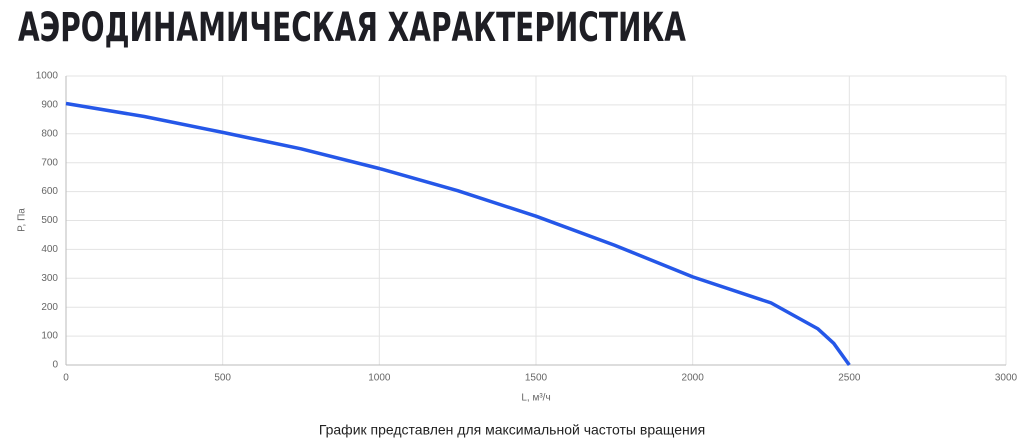 The height and width of the screenshot is (445, 1024). Describe the element at coordinates (1006, 378) in the screenshot. I see `x-tick-label: 3000` at that location.